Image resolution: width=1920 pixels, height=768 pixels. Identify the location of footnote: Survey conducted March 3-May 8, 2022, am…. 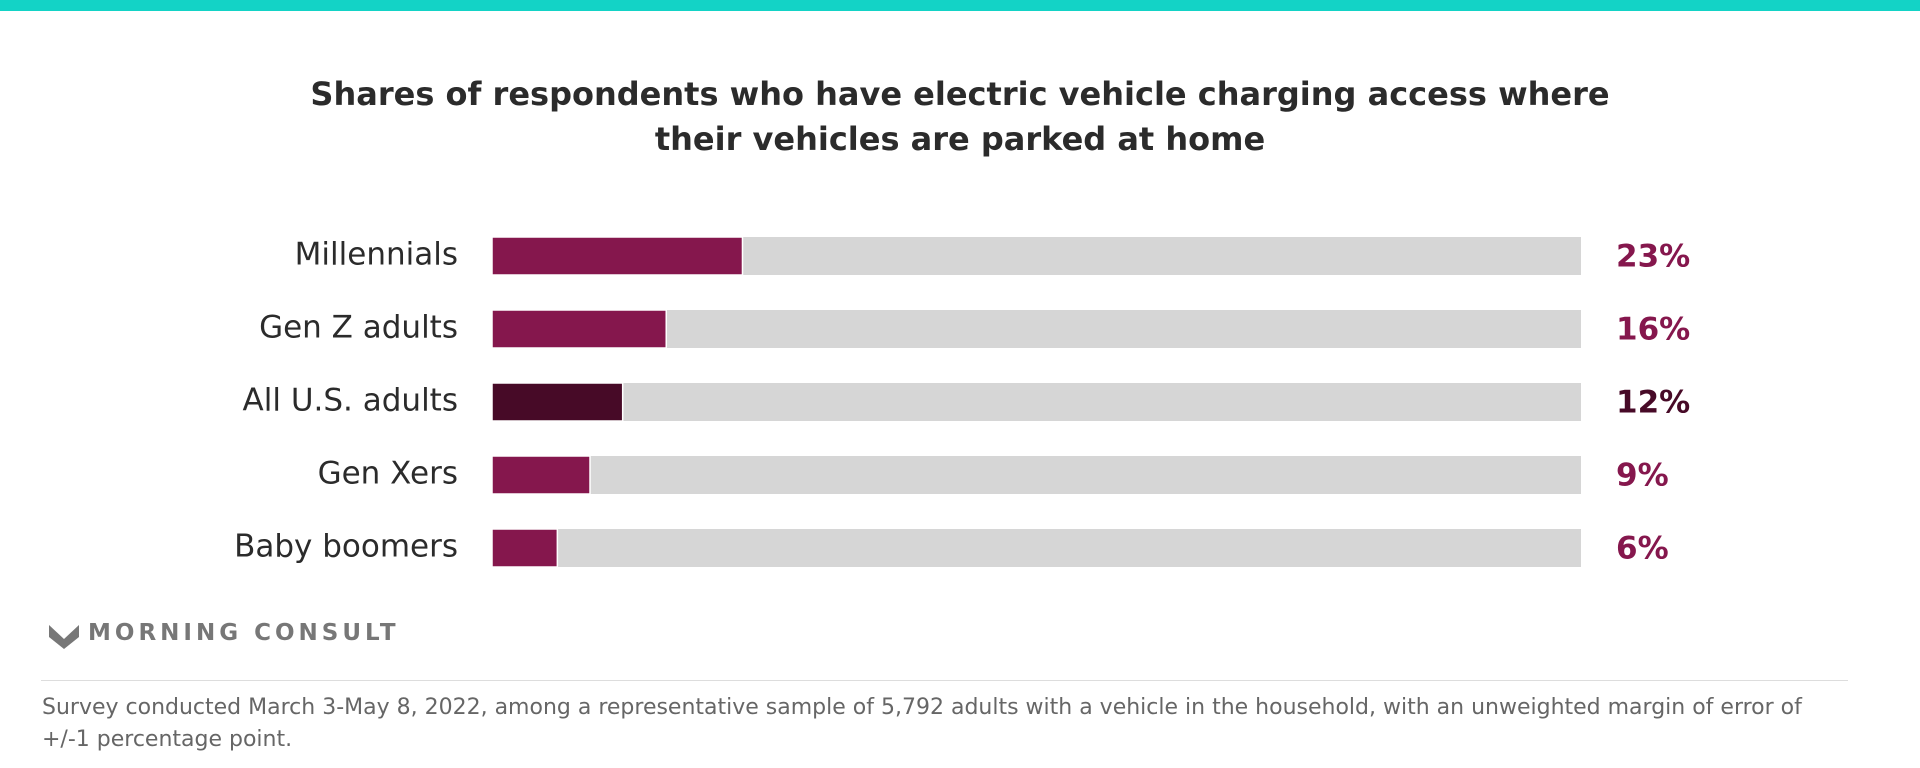
(922, 723).